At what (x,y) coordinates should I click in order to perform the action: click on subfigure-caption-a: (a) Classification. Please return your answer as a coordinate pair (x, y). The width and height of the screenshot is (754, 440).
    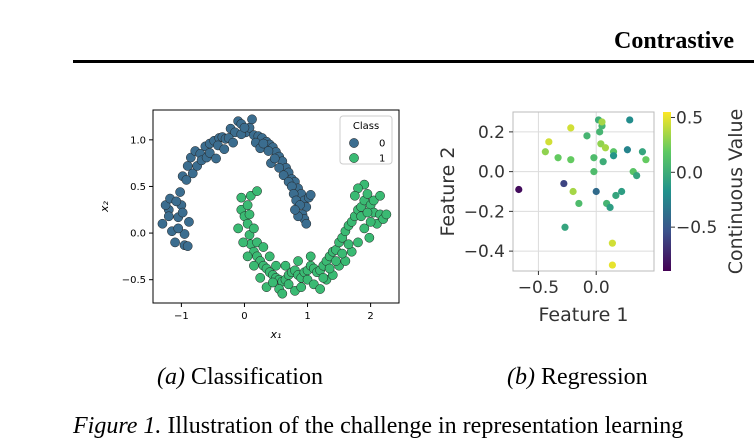
    Looking at the image, I should click on (240, 377).